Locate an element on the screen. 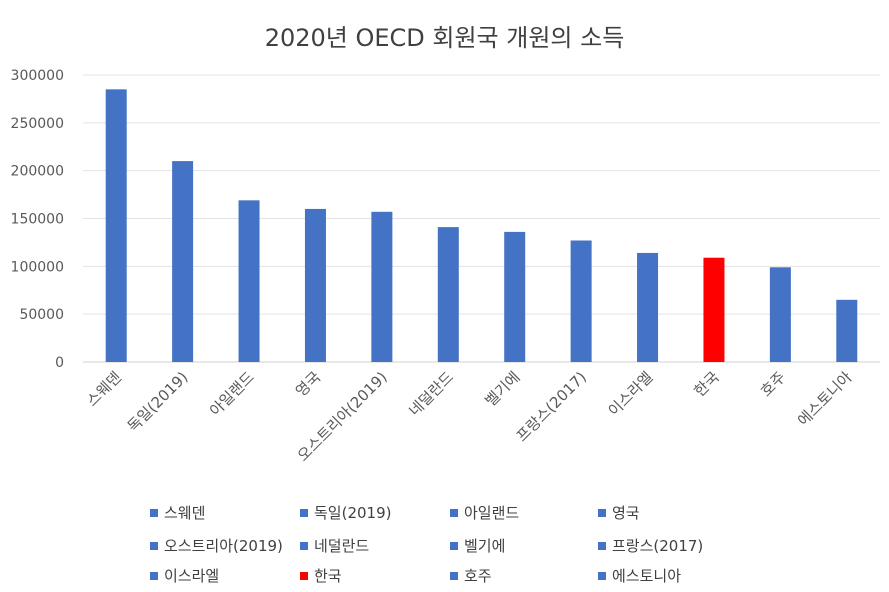 This screenshot has height=592, width=889. legend-label: 영국 is located at coordinates (626, 513).